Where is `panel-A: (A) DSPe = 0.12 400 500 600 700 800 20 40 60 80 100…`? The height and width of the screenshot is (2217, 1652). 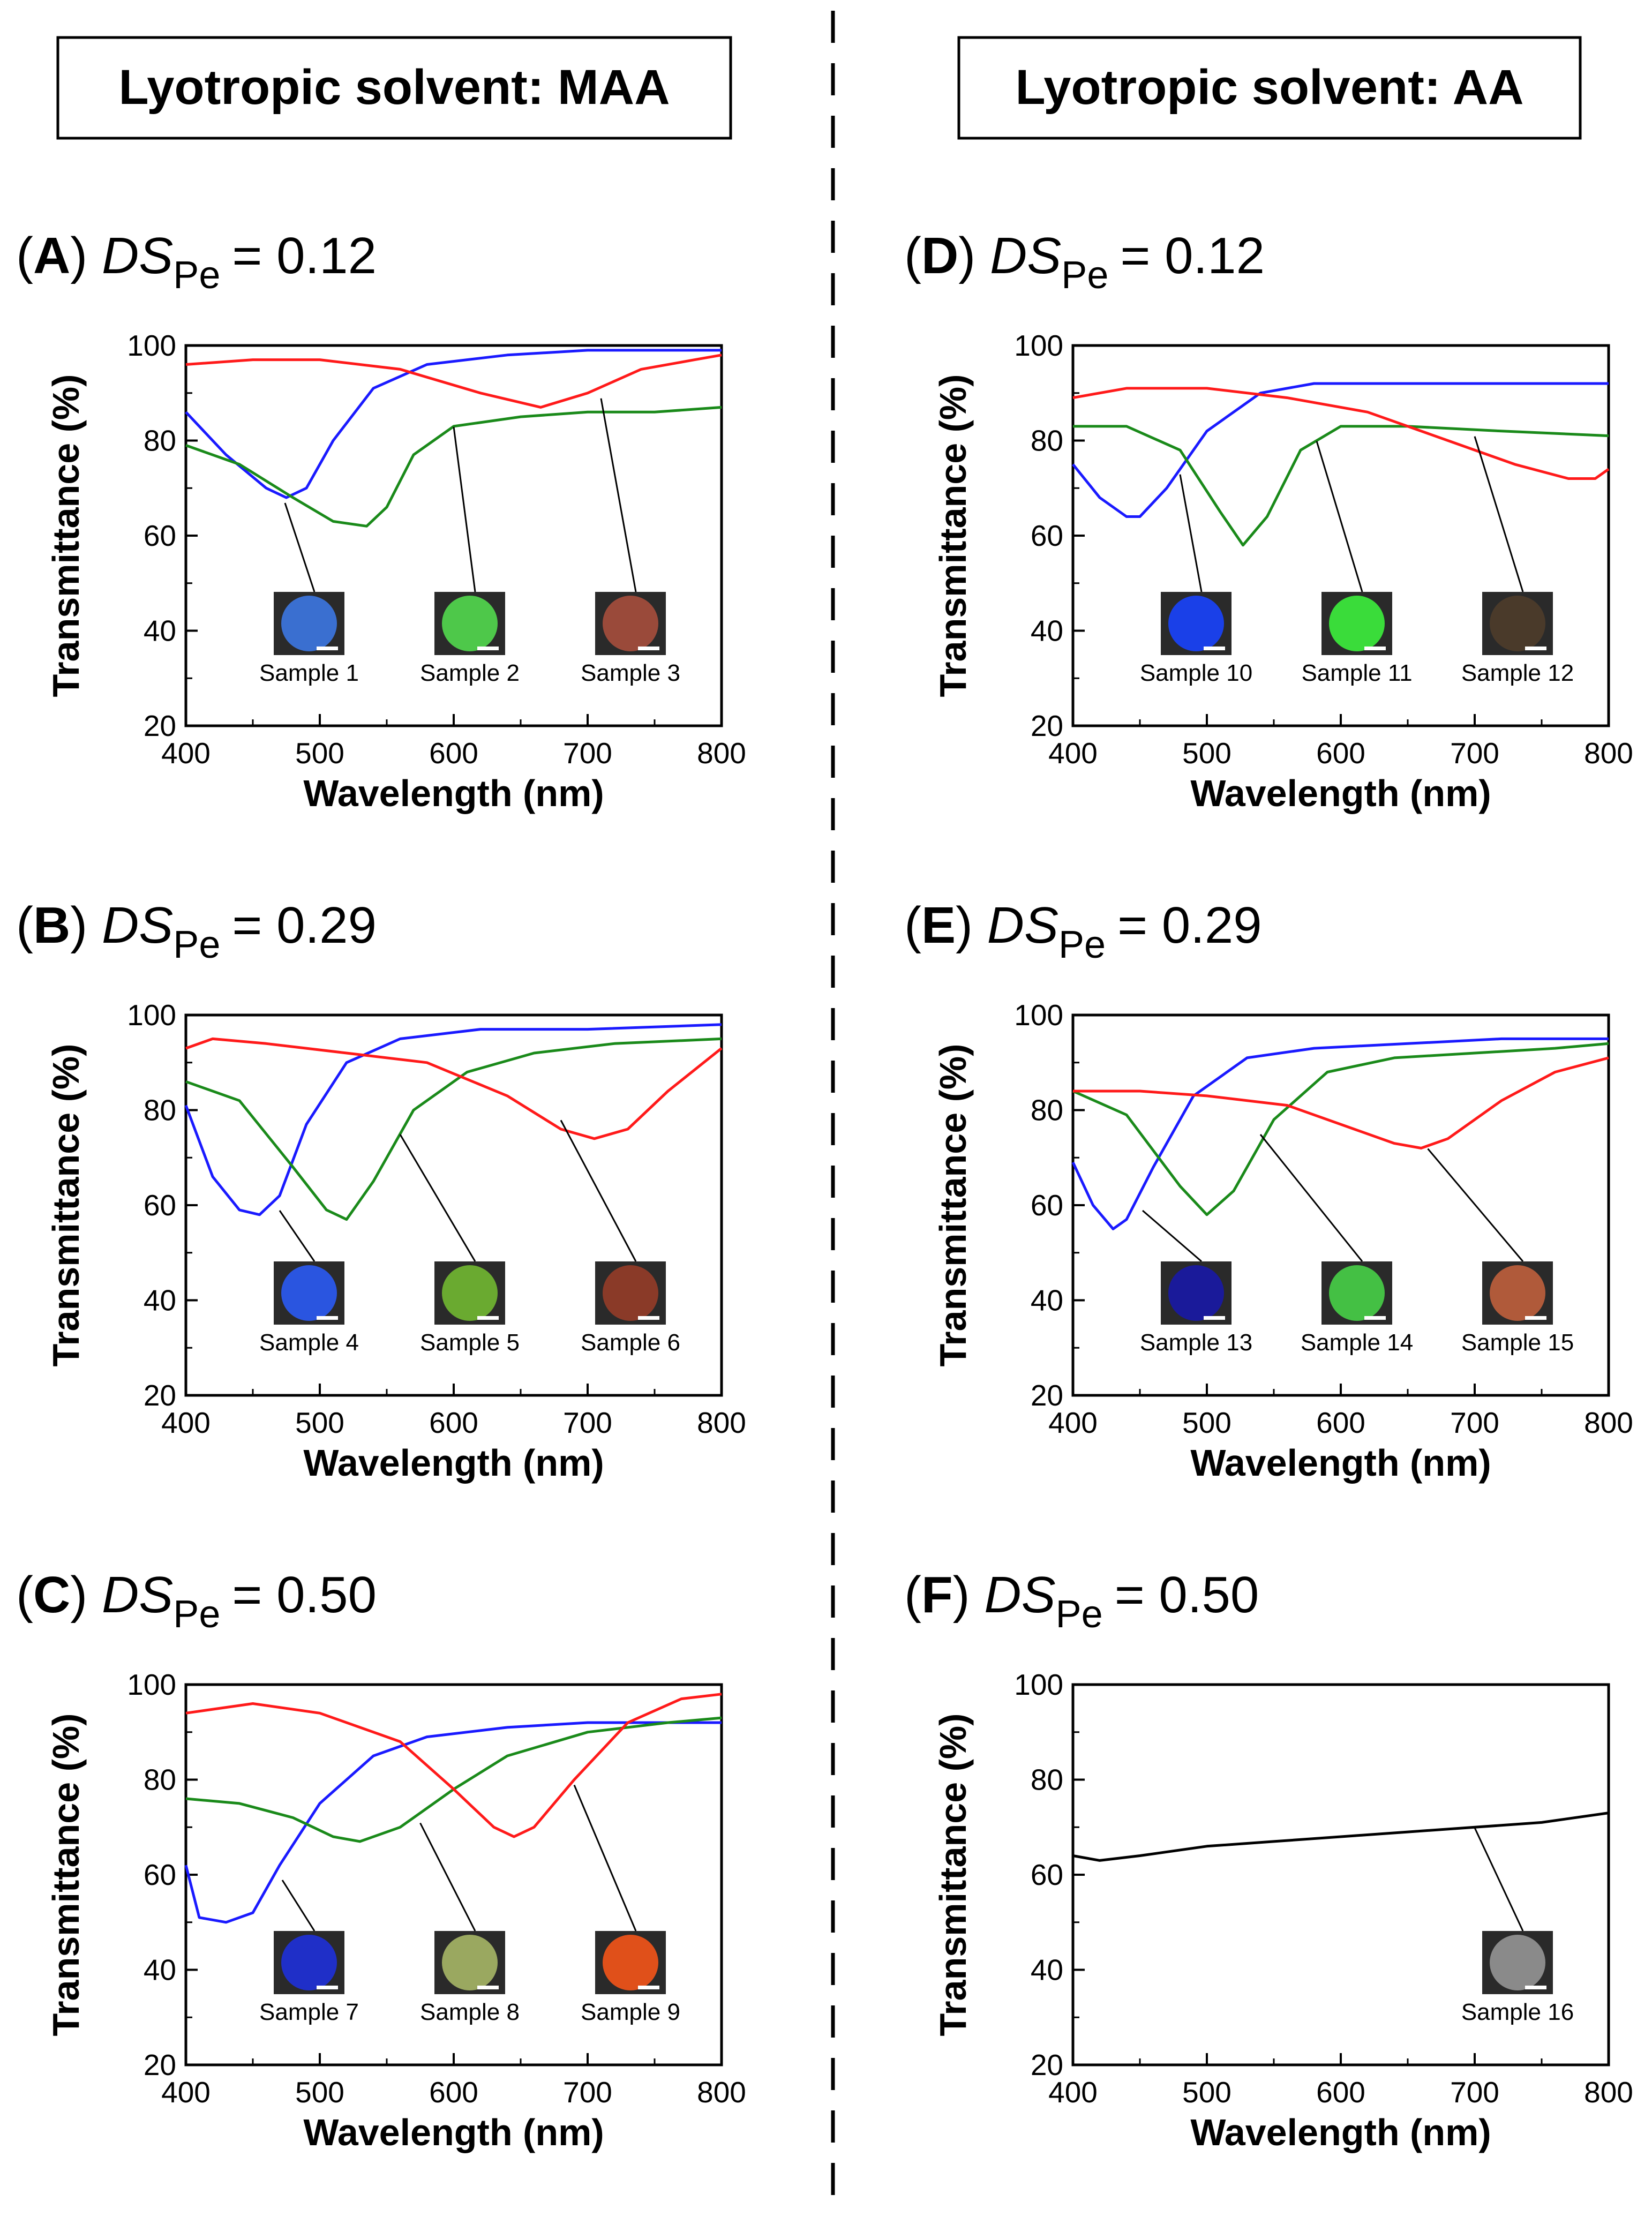
panel-A: (A) DSPe = 0.12 400 500 600 700 800 20 40 60 80 100… is located at coordinates (381, 520).